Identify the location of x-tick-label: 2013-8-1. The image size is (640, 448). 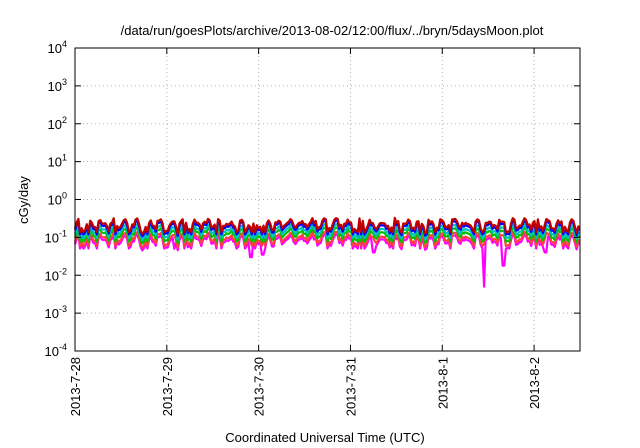
(442, 383).